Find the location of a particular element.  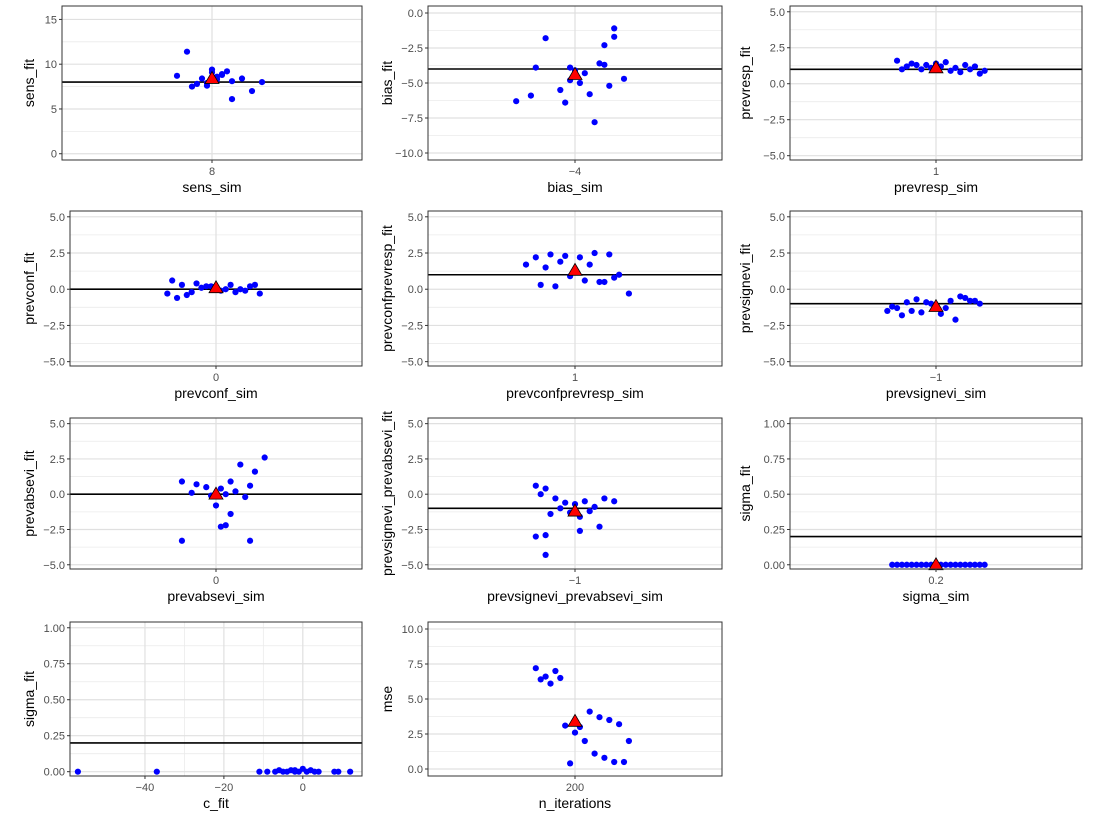

panel-background is located at coordinates (216, 699).